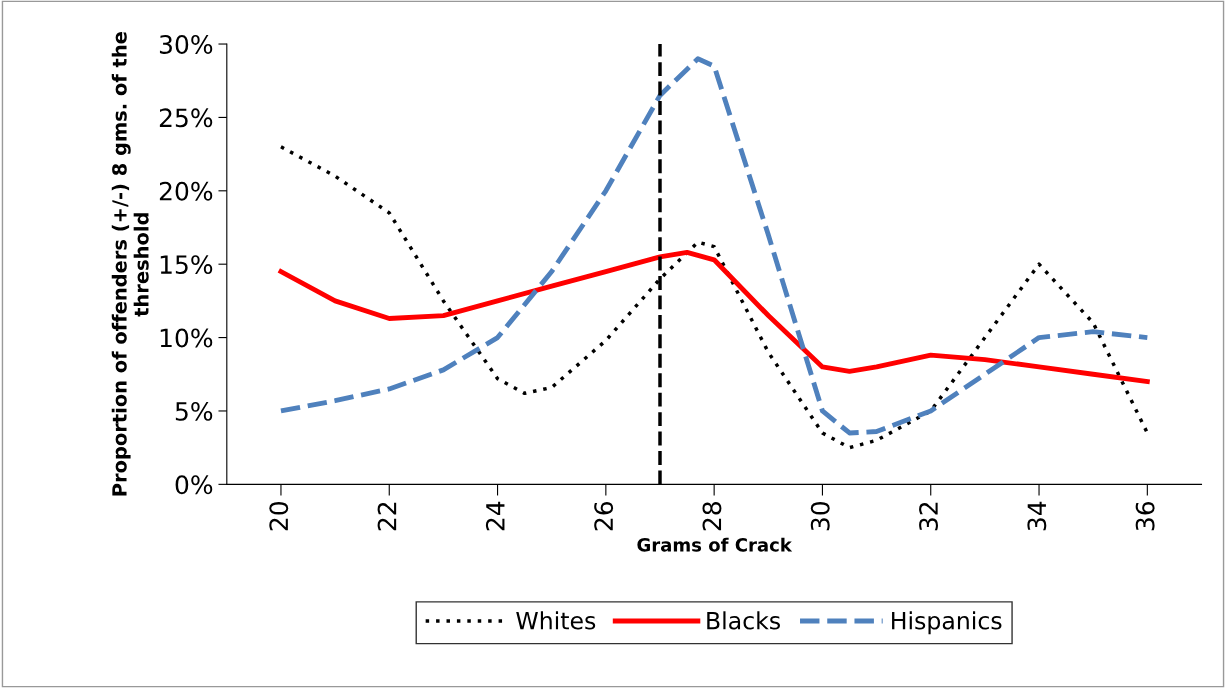 This screenshot has height=688, width=1226. What do you see at coordinates (495, 516) in the screenshot?
I see `x-tick-label: 24` at bounding box center [495, 516].